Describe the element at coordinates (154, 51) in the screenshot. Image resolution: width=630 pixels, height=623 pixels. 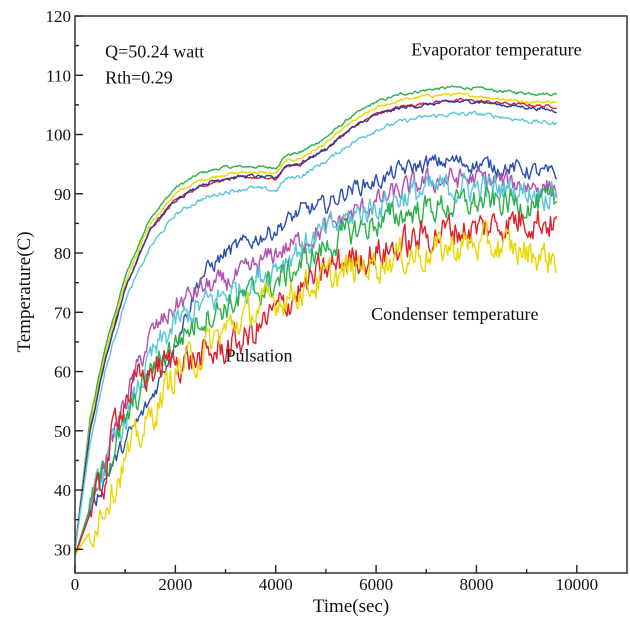
I see `annotation-heat-load: Q=50.24 watt` at that location.